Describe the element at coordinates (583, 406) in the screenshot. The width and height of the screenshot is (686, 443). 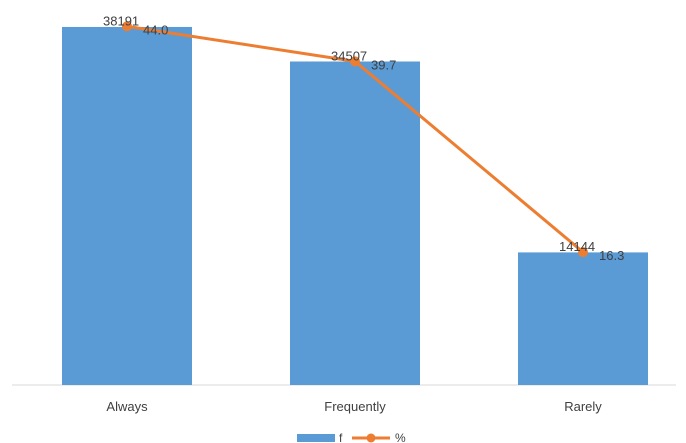
I see `x-tick-label-rarely: Rarely` at that location.